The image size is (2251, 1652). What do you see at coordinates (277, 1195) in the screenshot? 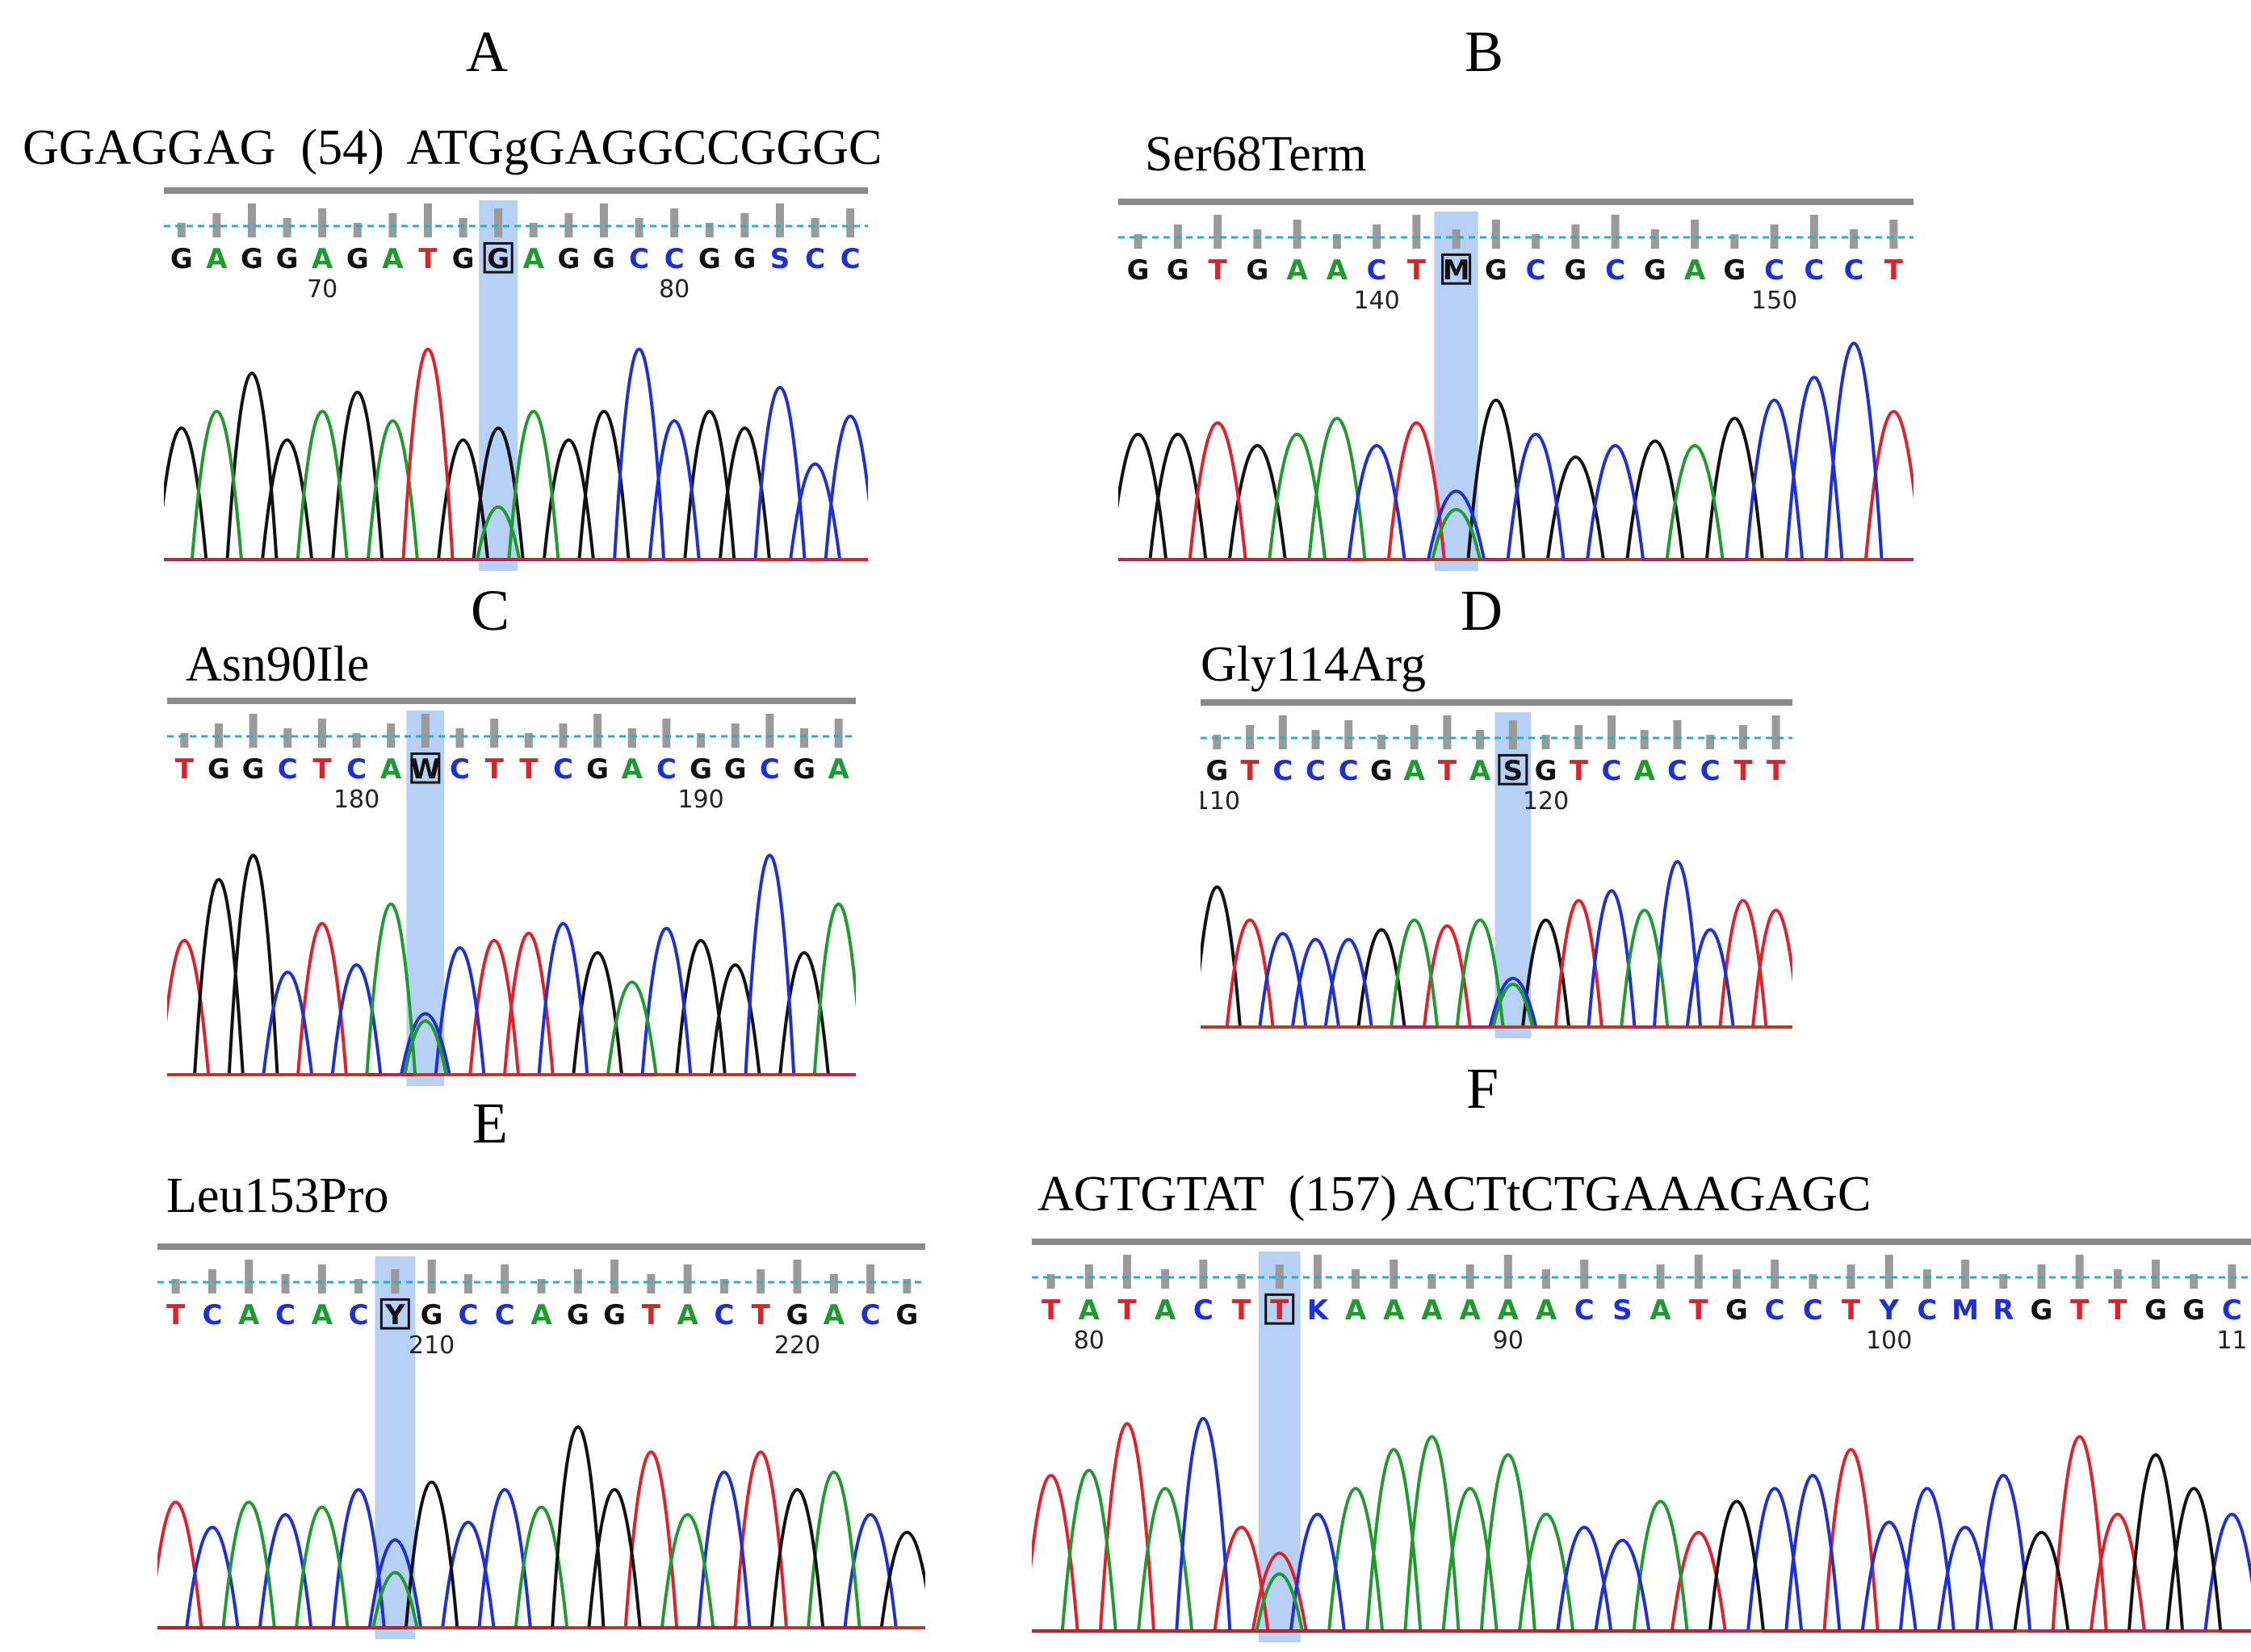
I see `panel-caption-e: Leu153Pro` at bounding box center [277, 1195].